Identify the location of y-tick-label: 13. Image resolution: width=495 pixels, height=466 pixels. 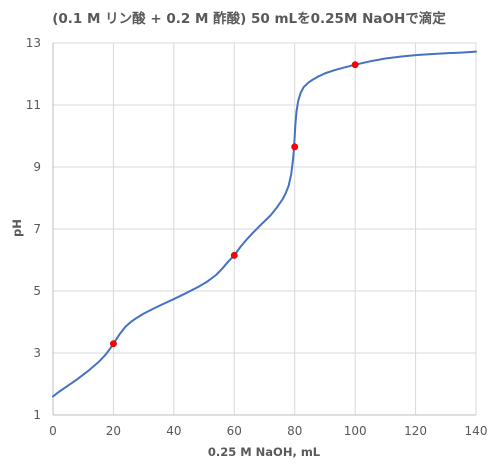
(33, 43).